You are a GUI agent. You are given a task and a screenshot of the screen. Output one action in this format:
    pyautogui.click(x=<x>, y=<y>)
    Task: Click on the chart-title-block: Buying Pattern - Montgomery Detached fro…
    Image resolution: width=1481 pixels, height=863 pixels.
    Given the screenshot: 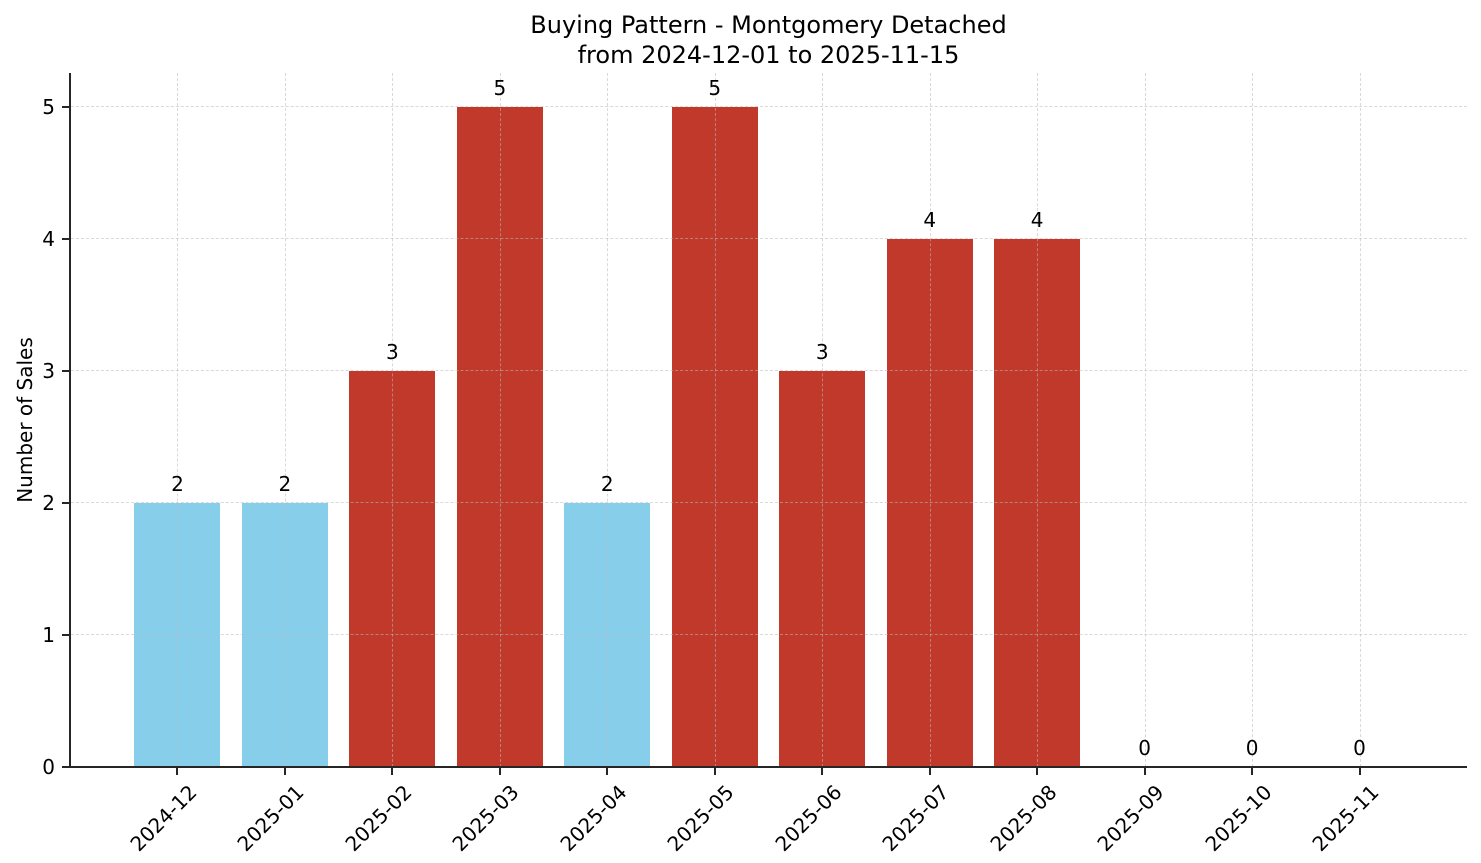 What is the action you would take?
    pyautogui.click(x=768, y=40)
    